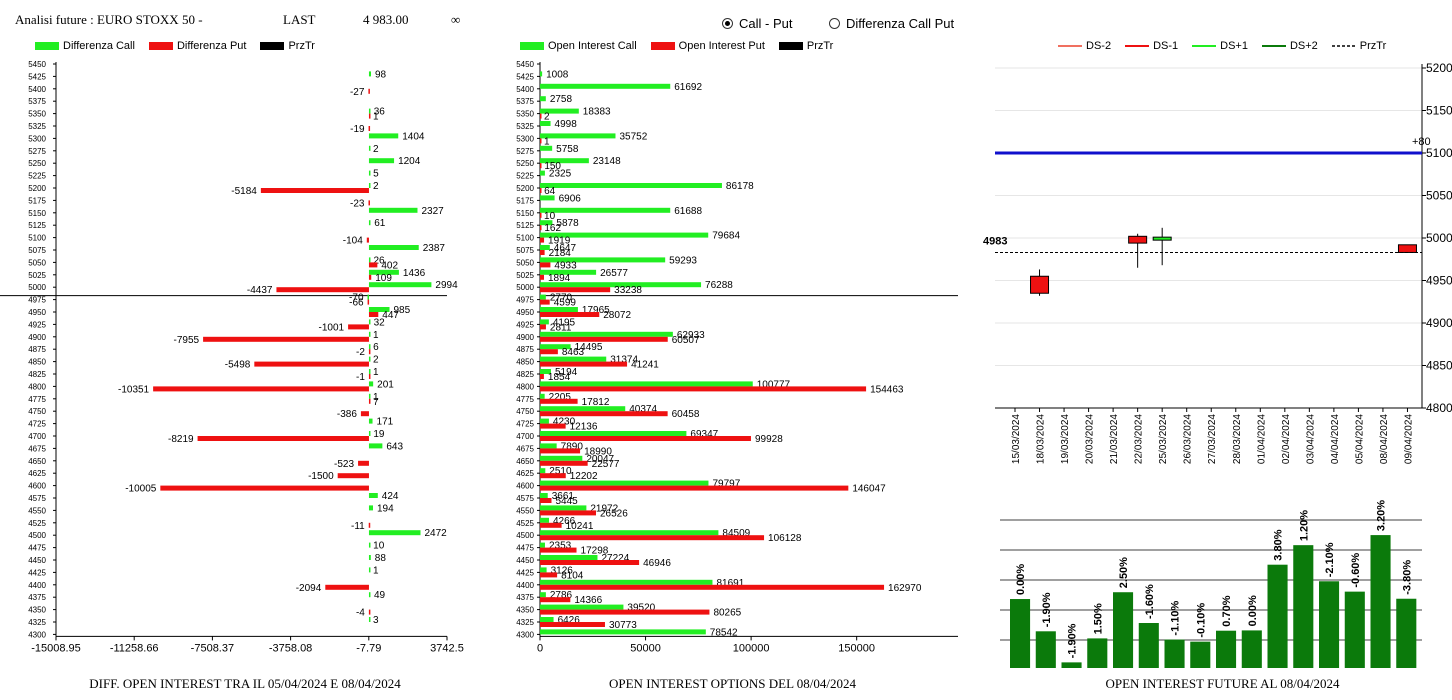 This screenshot has width=1452, height=700. Describe the element at coordinates (525, 610) in the screenshot. I see `mid-strike-label: 4350` at that location.